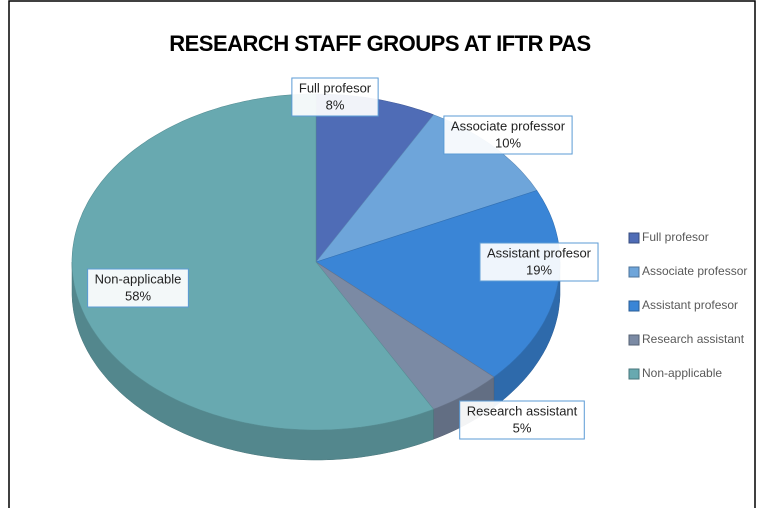 The height and width of the screenshot is (508, 760). I want to click on label-value: 5%, so click(522, 427).